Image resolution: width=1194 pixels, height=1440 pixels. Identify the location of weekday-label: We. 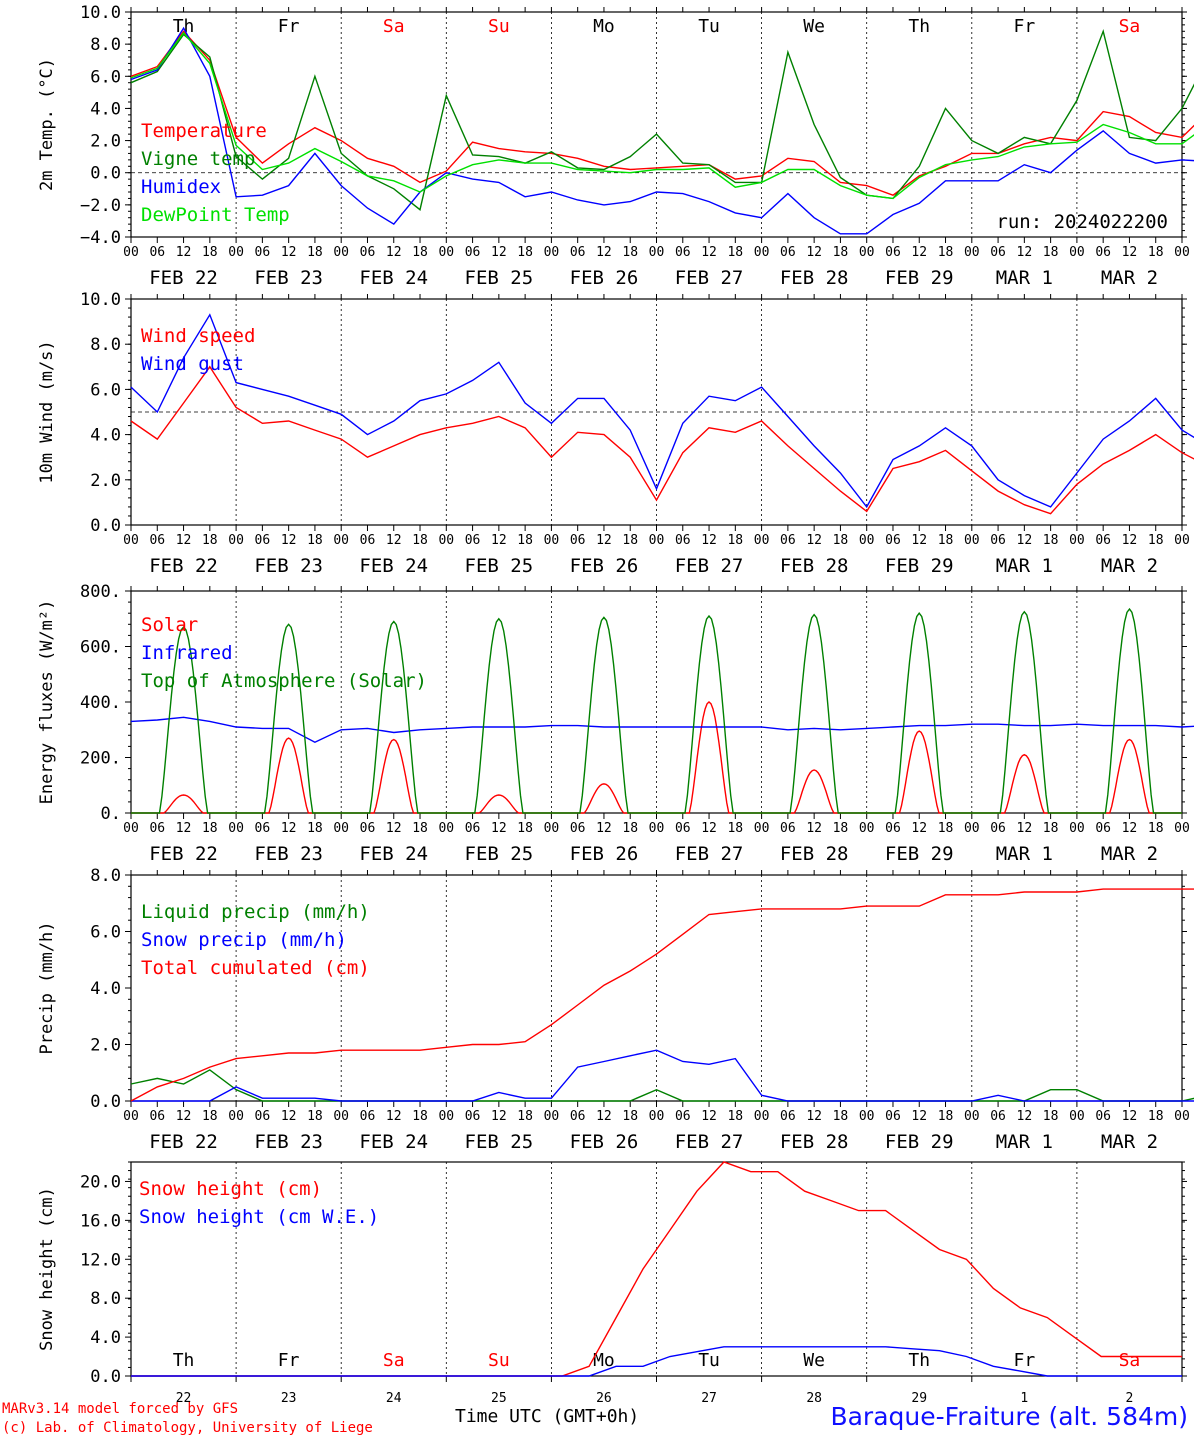
(814, 1360).